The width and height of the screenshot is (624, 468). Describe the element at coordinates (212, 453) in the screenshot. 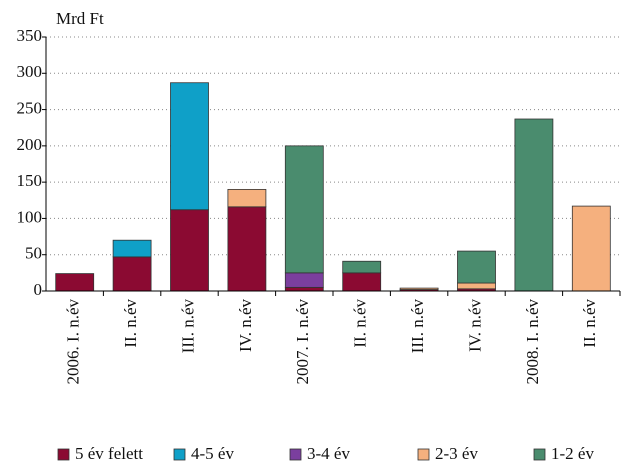

I see `legend-label: 4-5 év` at that location.